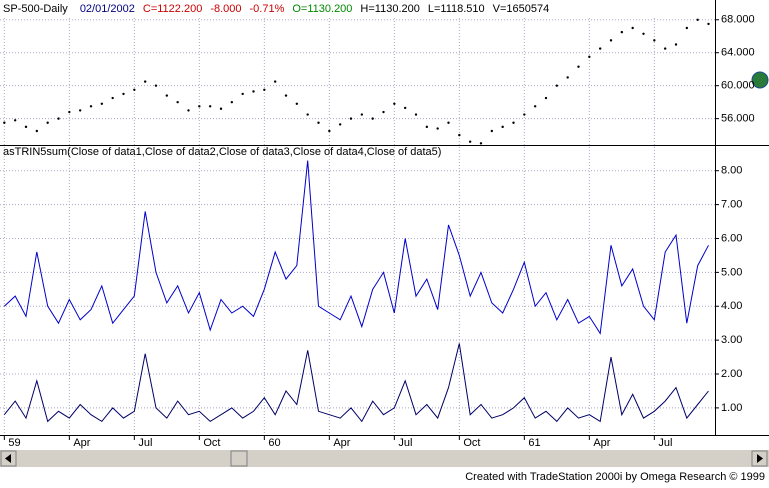 Image resolution: width=769 pixels, height=488 pixels. What do you see at coordinates (760, 80) in the screenshot?
I see `globe-icon` at bounding box center [760, 80].